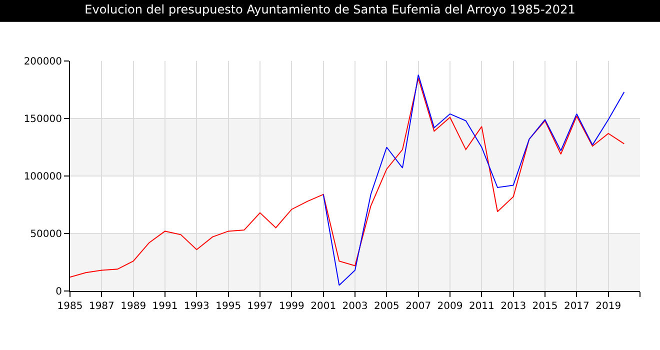 The image size is (660, 350). I want to click on x-tick-label: 2001, so click(323, 306).